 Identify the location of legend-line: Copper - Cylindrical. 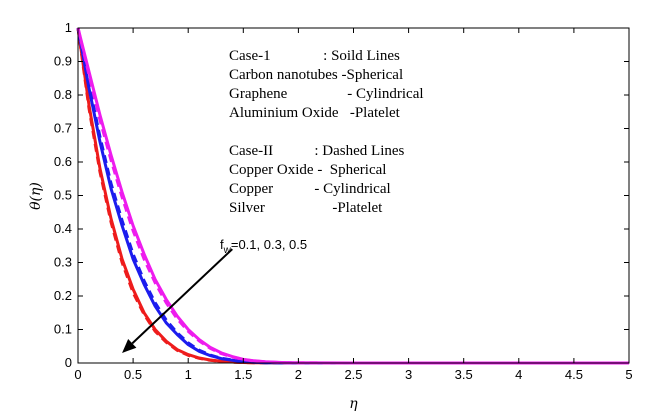
(310, 189).